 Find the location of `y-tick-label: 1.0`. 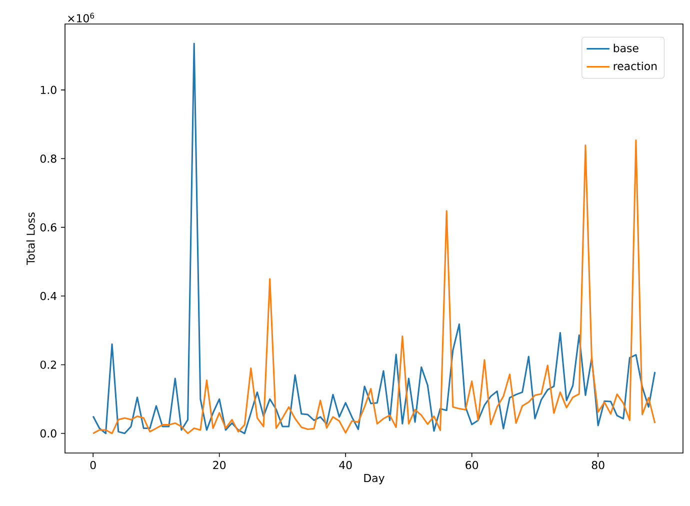

y-tick-label: 1.0 is located at coordinates (48, 90).